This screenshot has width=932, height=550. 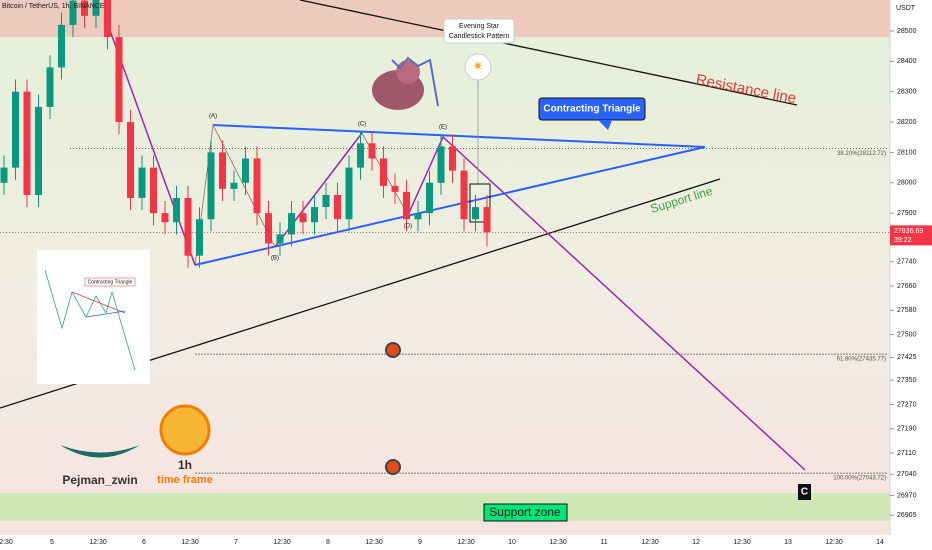 What do you see at coordinates (479, 26) in the screenshot?
I see `callout-text: Evening Star` at bounding box center [479, 26].